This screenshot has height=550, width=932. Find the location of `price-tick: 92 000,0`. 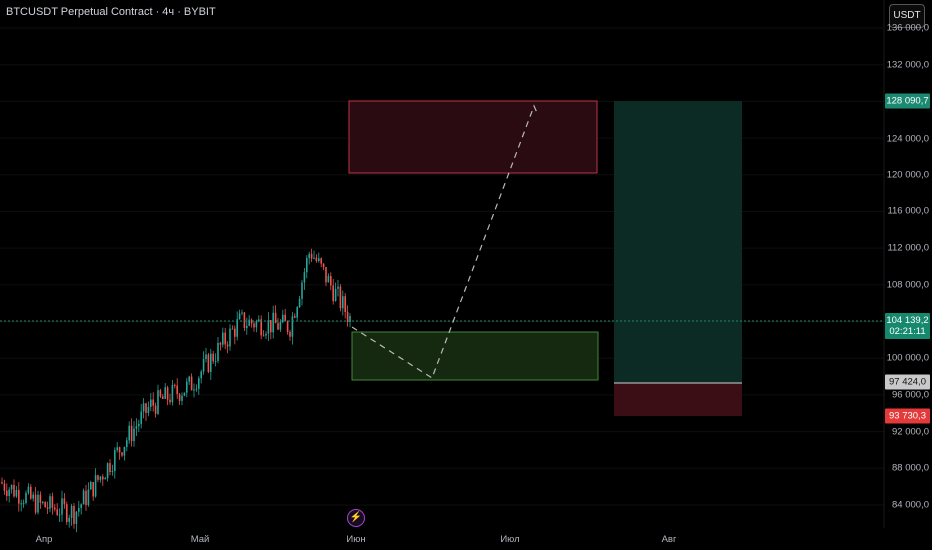

price-tick: 92 000,0 is located at coordinates (910, 432).